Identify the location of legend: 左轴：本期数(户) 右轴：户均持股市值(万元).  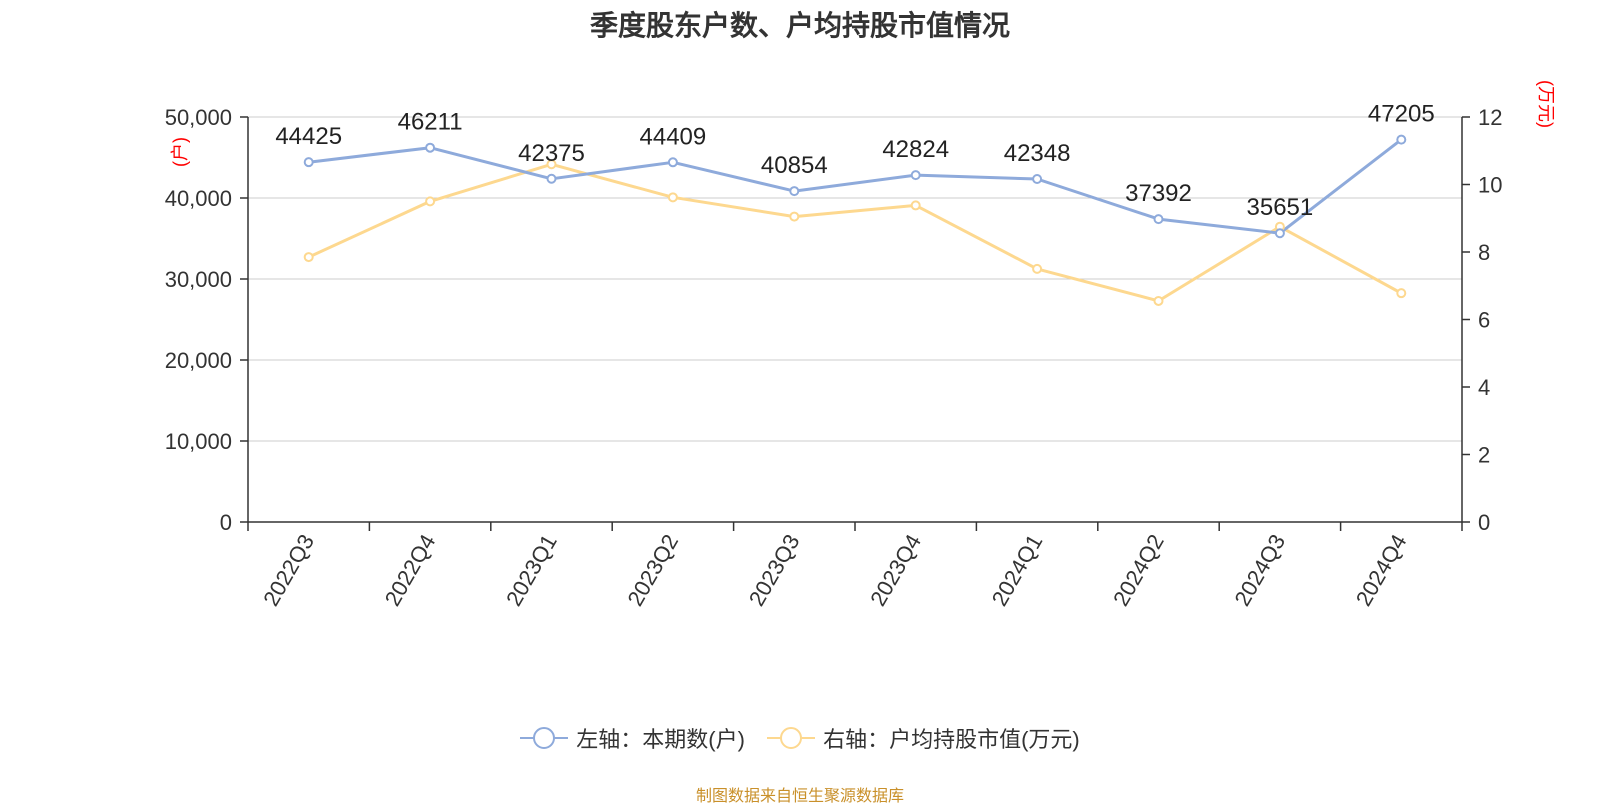
(800, 739).